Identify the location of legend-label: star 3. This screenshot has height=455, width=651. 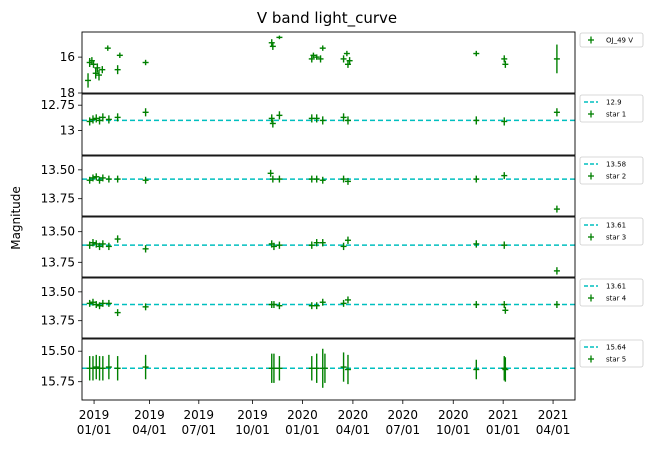
(616, 238).